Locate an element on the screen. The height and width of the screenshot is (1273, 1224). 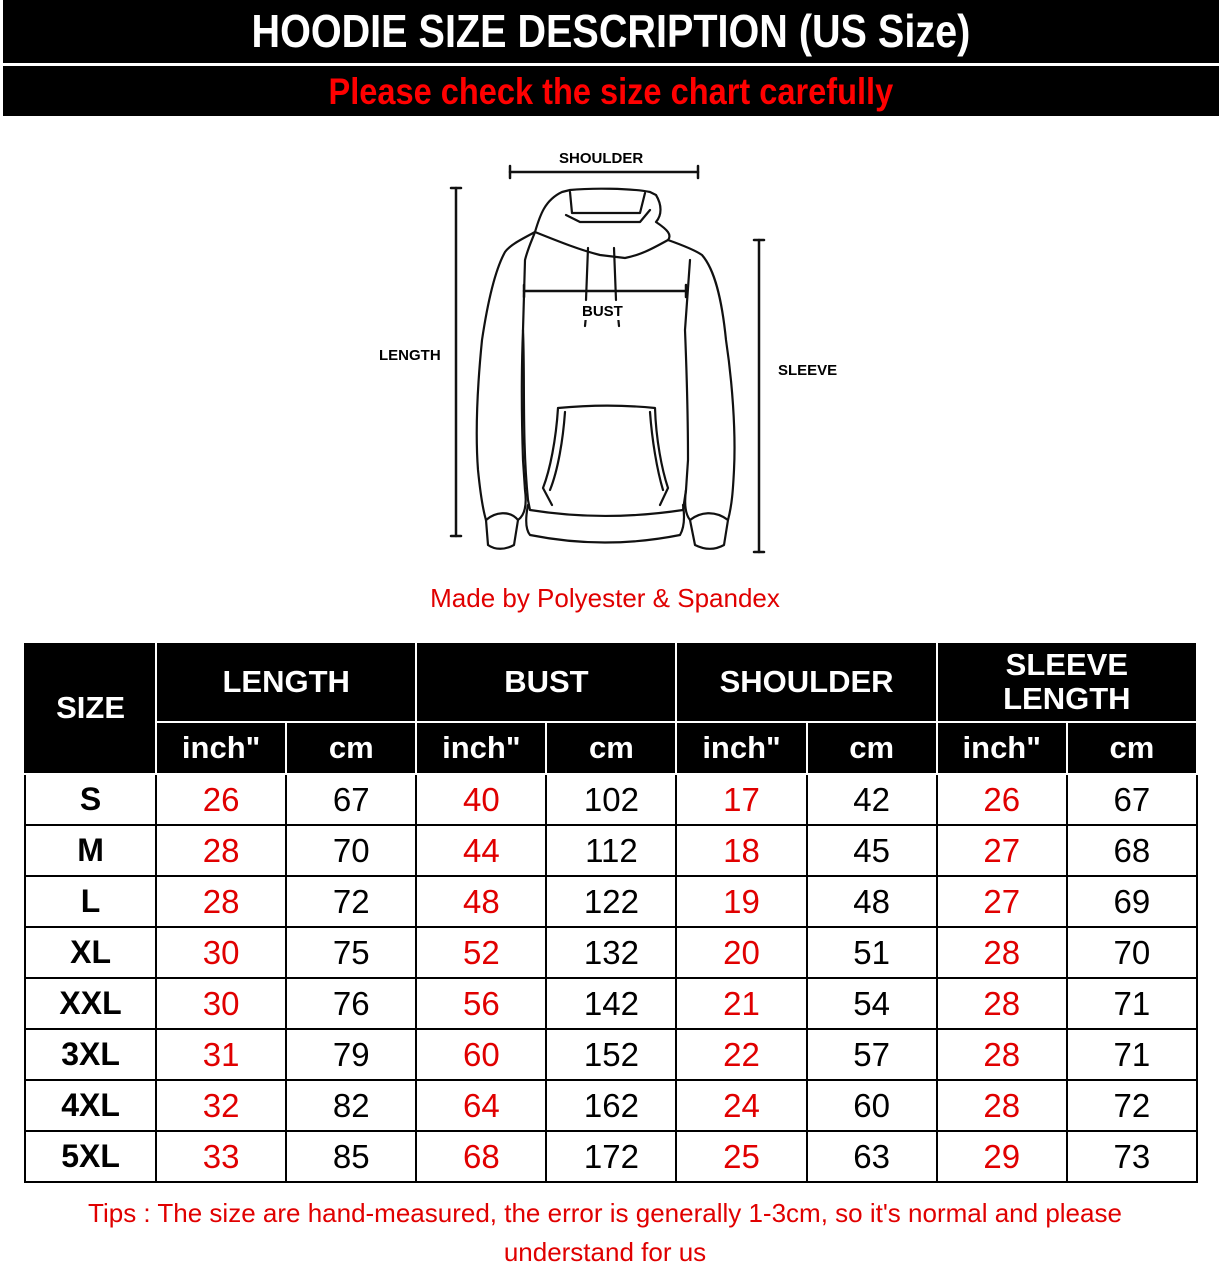
inch-cell: 56 is located at coordinates (481, 1003).